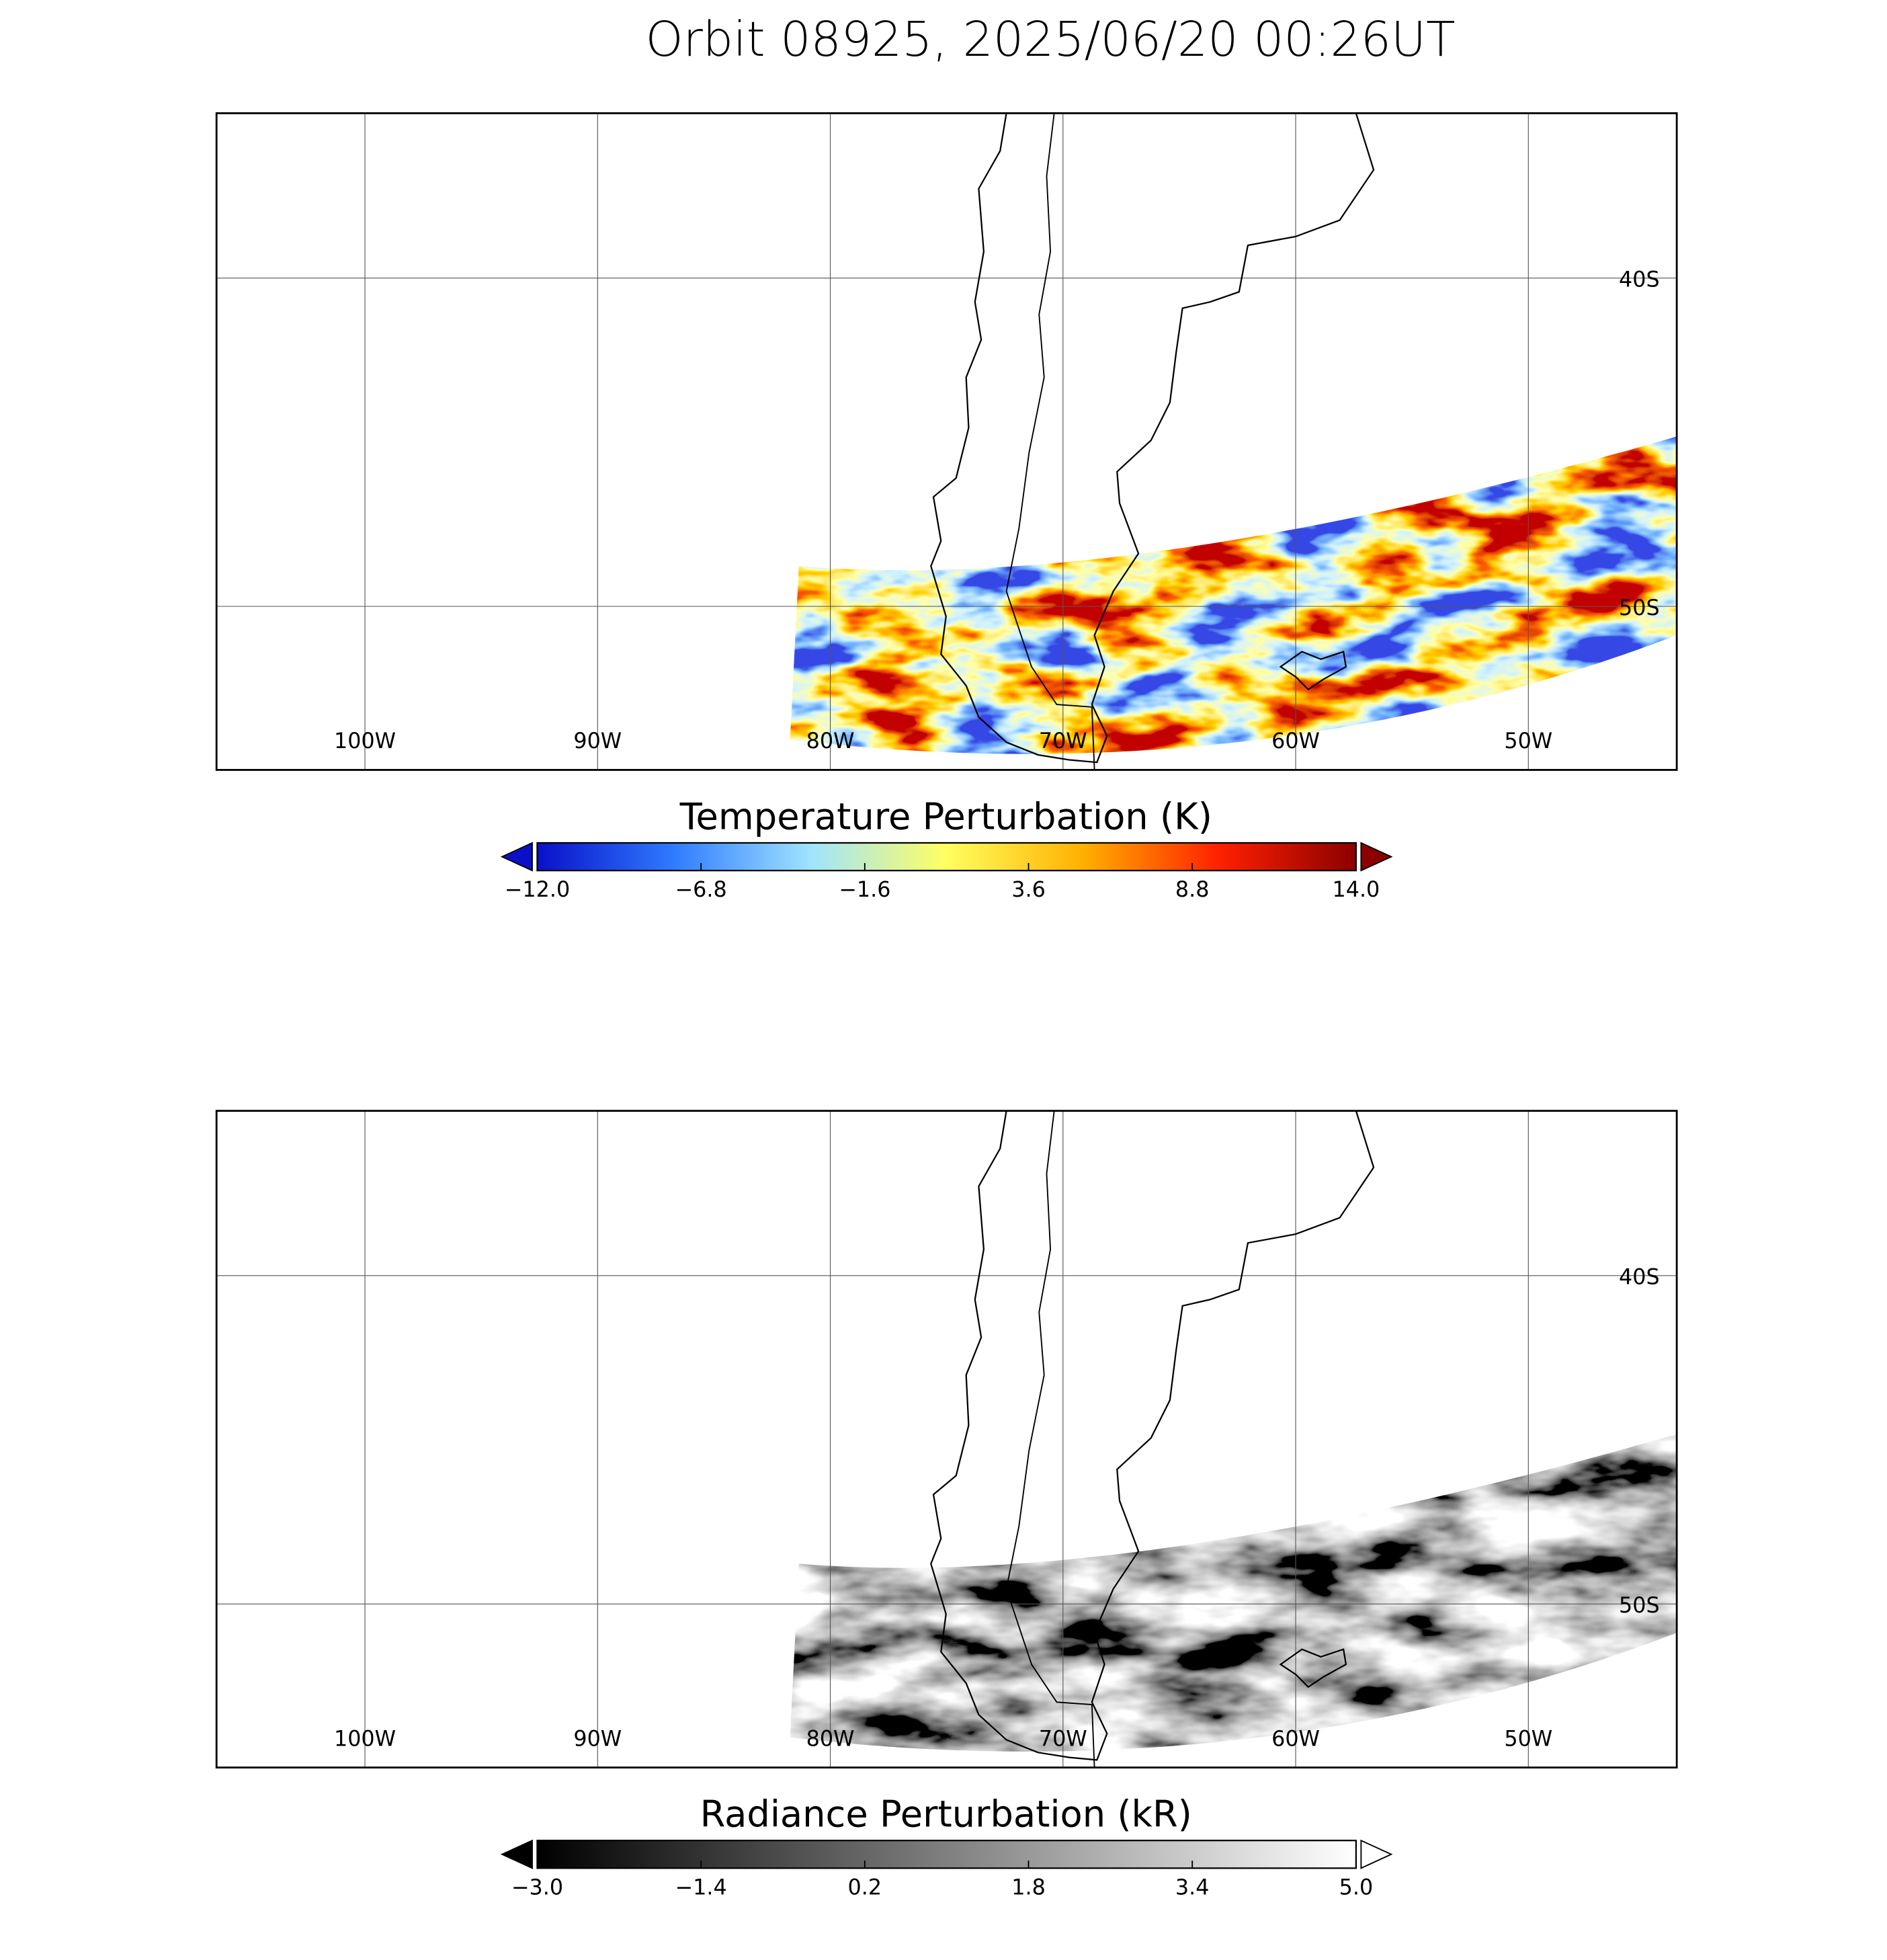 This screenshot has height=1960, width=1887. What do you see at coordinates (701, 1887) in the screenshot?
I see `colorbar-tick-label: −1.4` at bounding box center [701, 1887].